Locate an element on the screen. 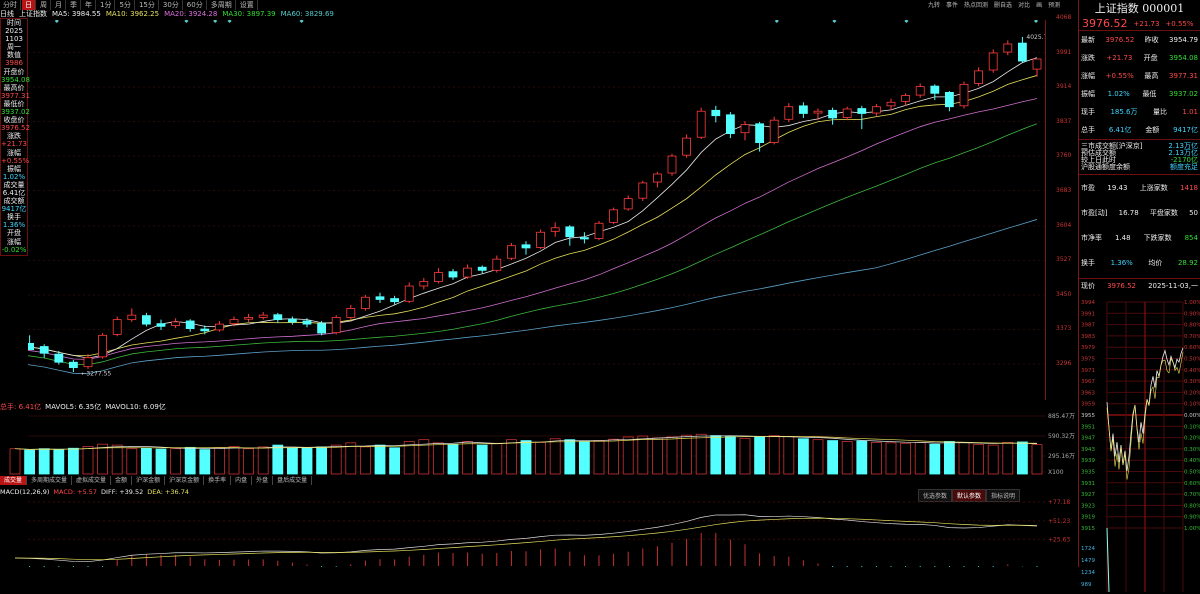  period-tab-0: 分时 is located at coordinates (10, 5).